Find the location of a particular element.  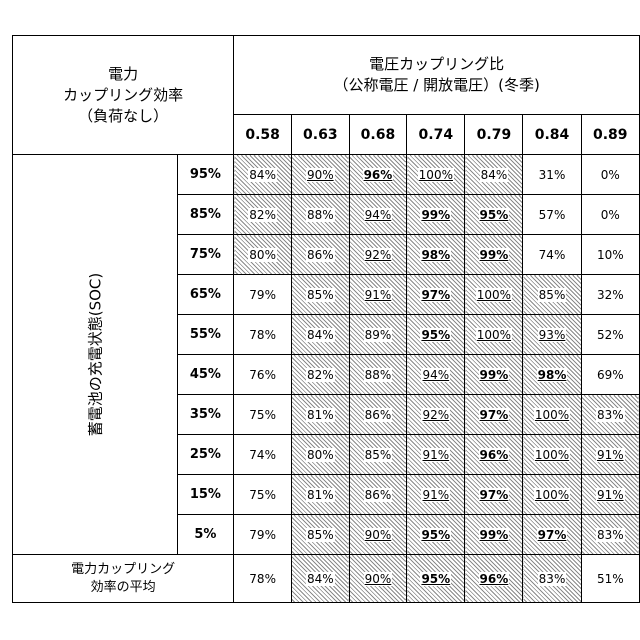

efficiency-cell: 88% is located at coordinates (378, 375).